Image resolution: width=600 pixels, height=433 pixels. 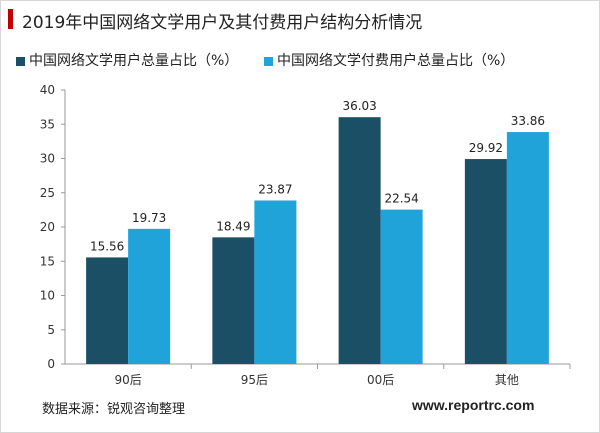 I want to click on x-category-label: 其他, so click(x=507, y=380).